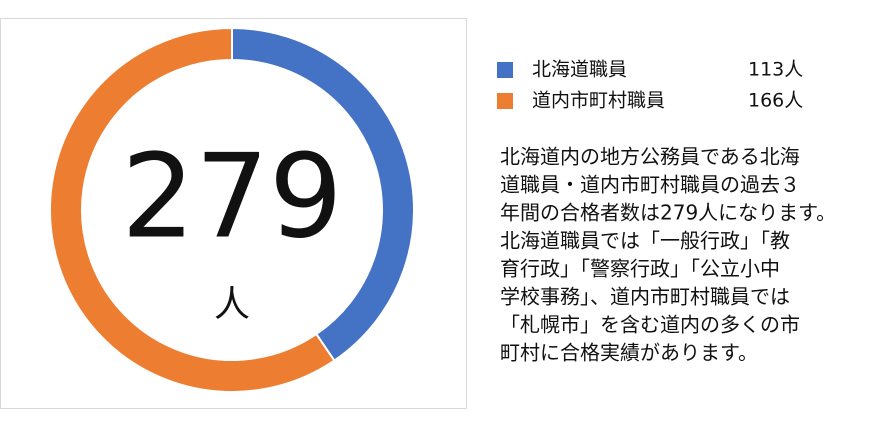 The width and height of the screenshot is (879, 426). Describe the element at coordinates (645, 241) in the screenshot. I see `description-line: 北海道職員では「一般行政」「教` at that location.